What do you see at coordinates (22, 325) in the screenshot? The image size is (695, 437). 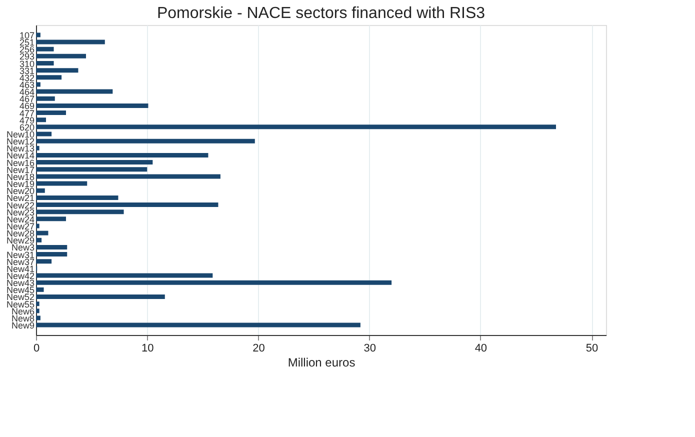 I see `y-tick-label: New9` at bounding box center [22, 325].